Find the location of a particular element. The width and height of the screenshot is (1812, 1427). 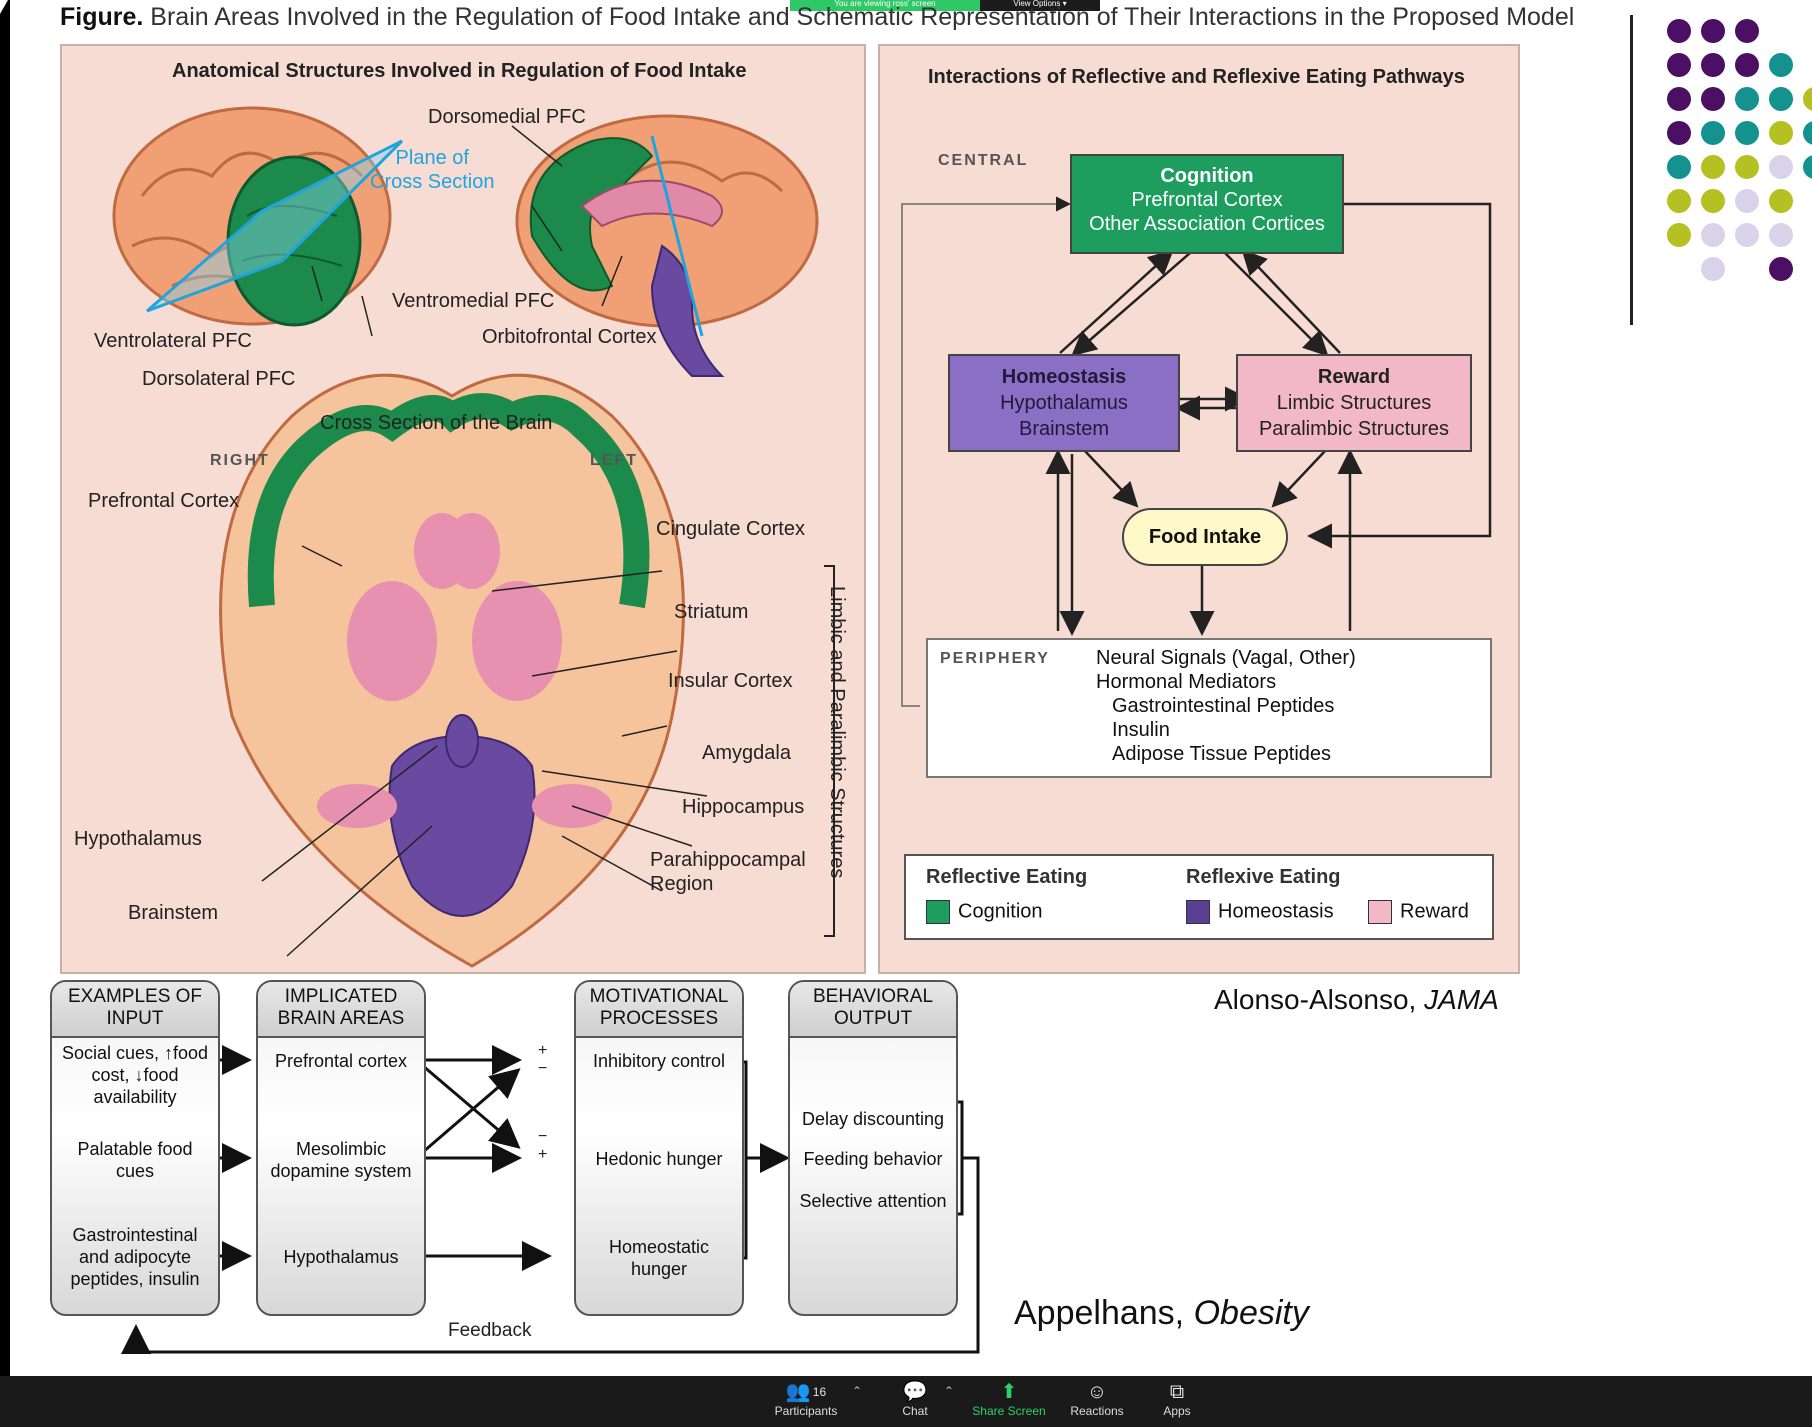

label-hippocampus: Hippocampus is located at coordinates (743, 807).